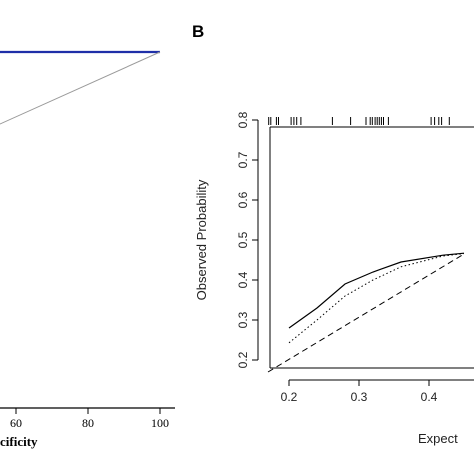 This screenshot has width=474, height=474. Describe the element at coordinates (243, 199) in the screenshot. I see `panel-b-y-tick-label: 0.6` at that location.